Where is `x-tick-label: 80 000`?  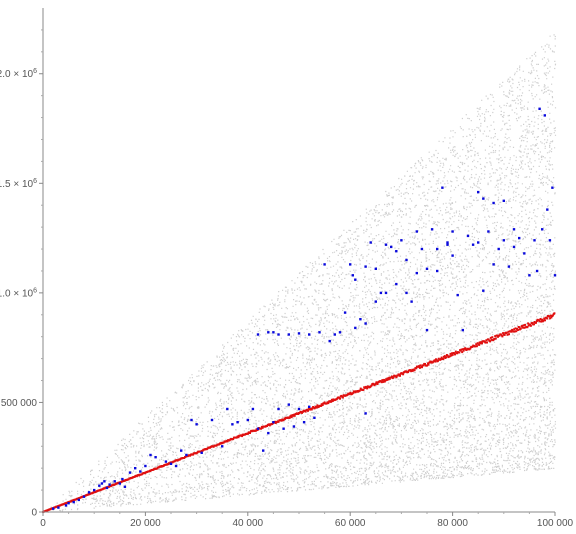 x-tick-label: 80 000 is located at coordinates (452, 523).